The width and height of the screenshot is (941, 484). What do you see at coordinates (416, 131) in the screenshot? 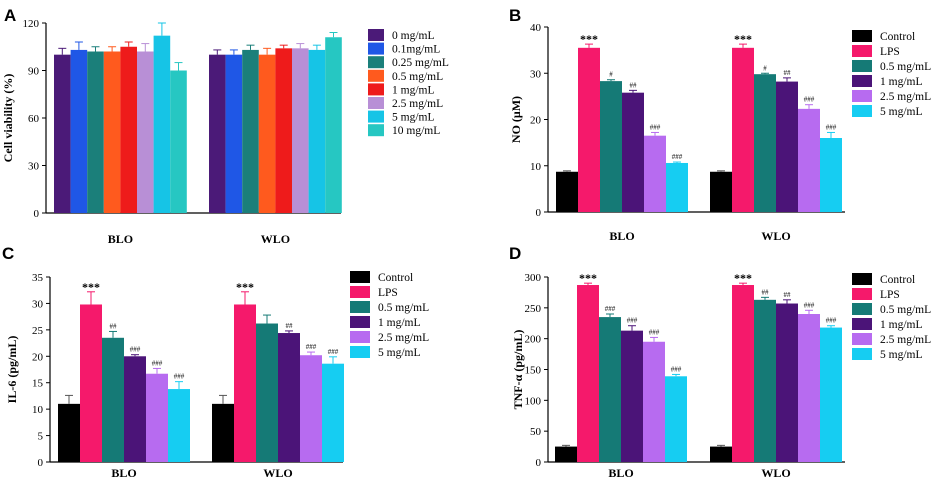
I see `legend-label: 10 mg/mL` at bounding box center [416, 131].